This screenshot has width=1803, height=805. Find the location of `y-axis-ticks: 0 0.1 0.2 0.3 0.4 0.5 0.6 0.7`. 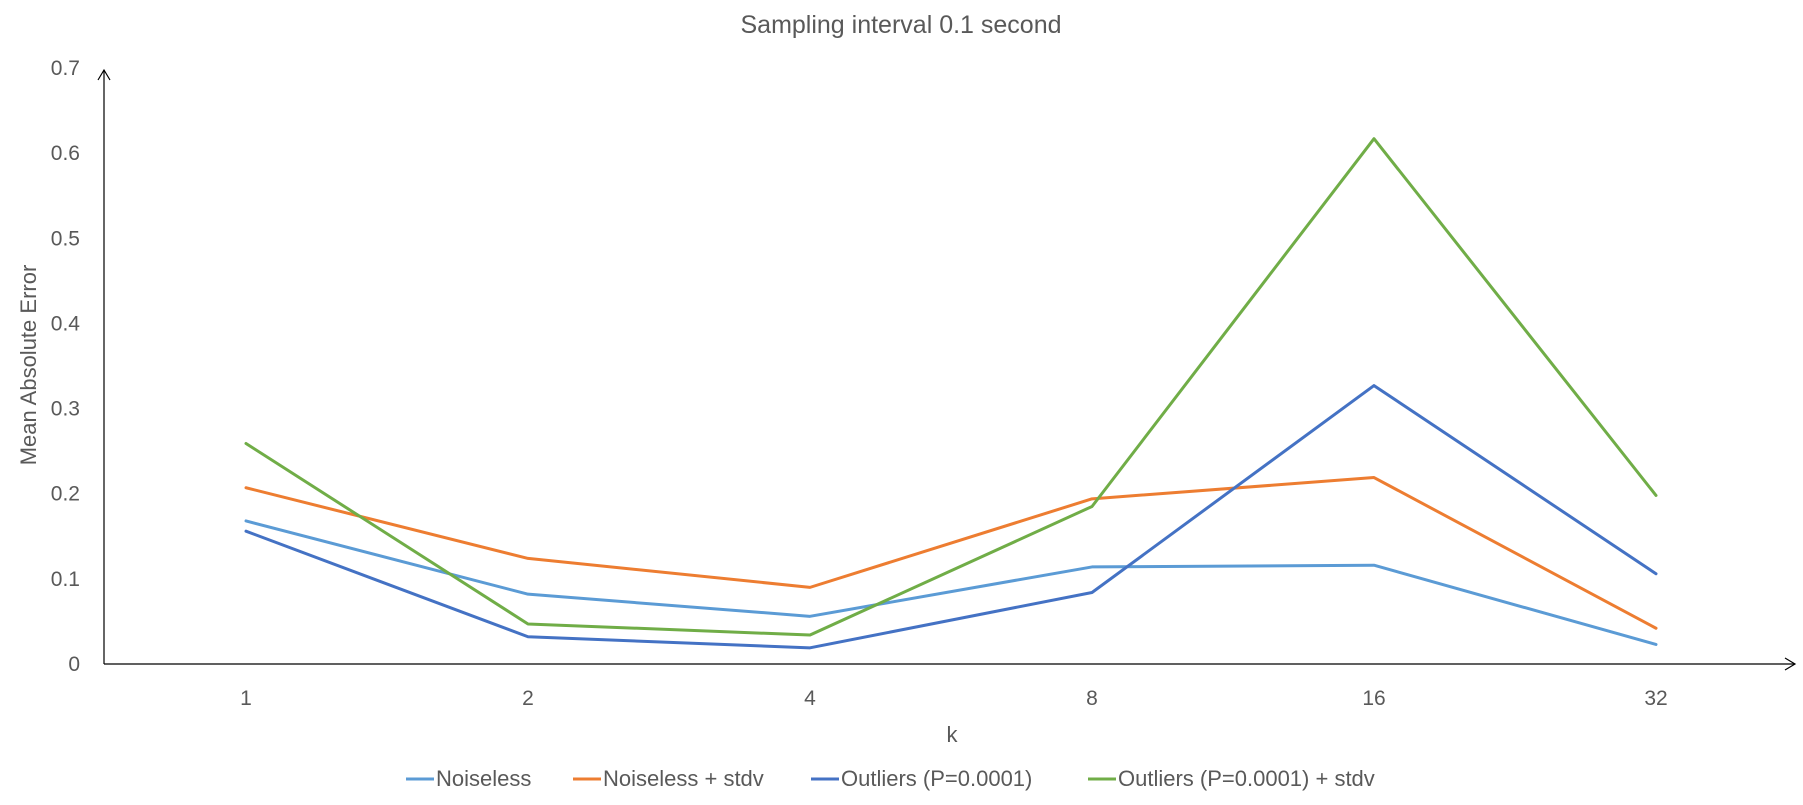

y-axis-ticks: 0 0.1 0.2 0.3 0.4 0.5 0.6 0.7 is located at coordinates (66, 366).